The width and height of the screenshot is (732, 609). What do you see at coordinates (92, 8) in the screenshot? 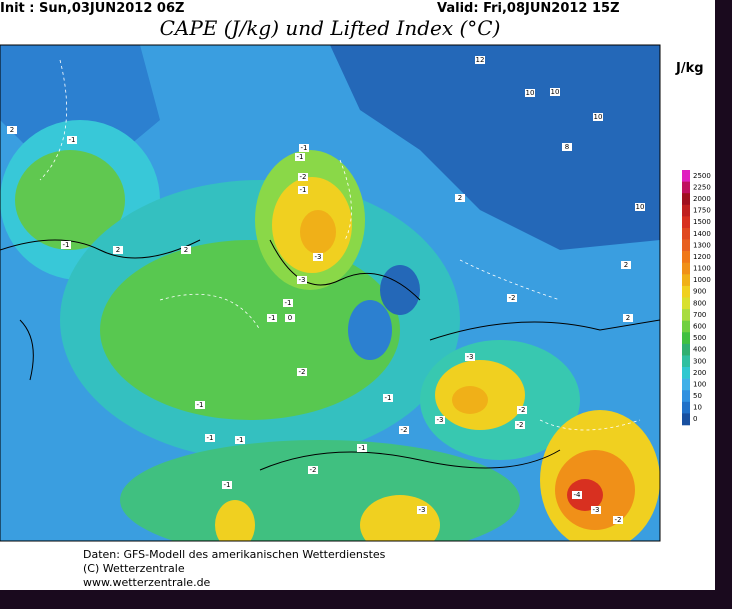
I see `init-time: Init : Sun,03JUN2012 06Z` at bounding box center [92, 8].